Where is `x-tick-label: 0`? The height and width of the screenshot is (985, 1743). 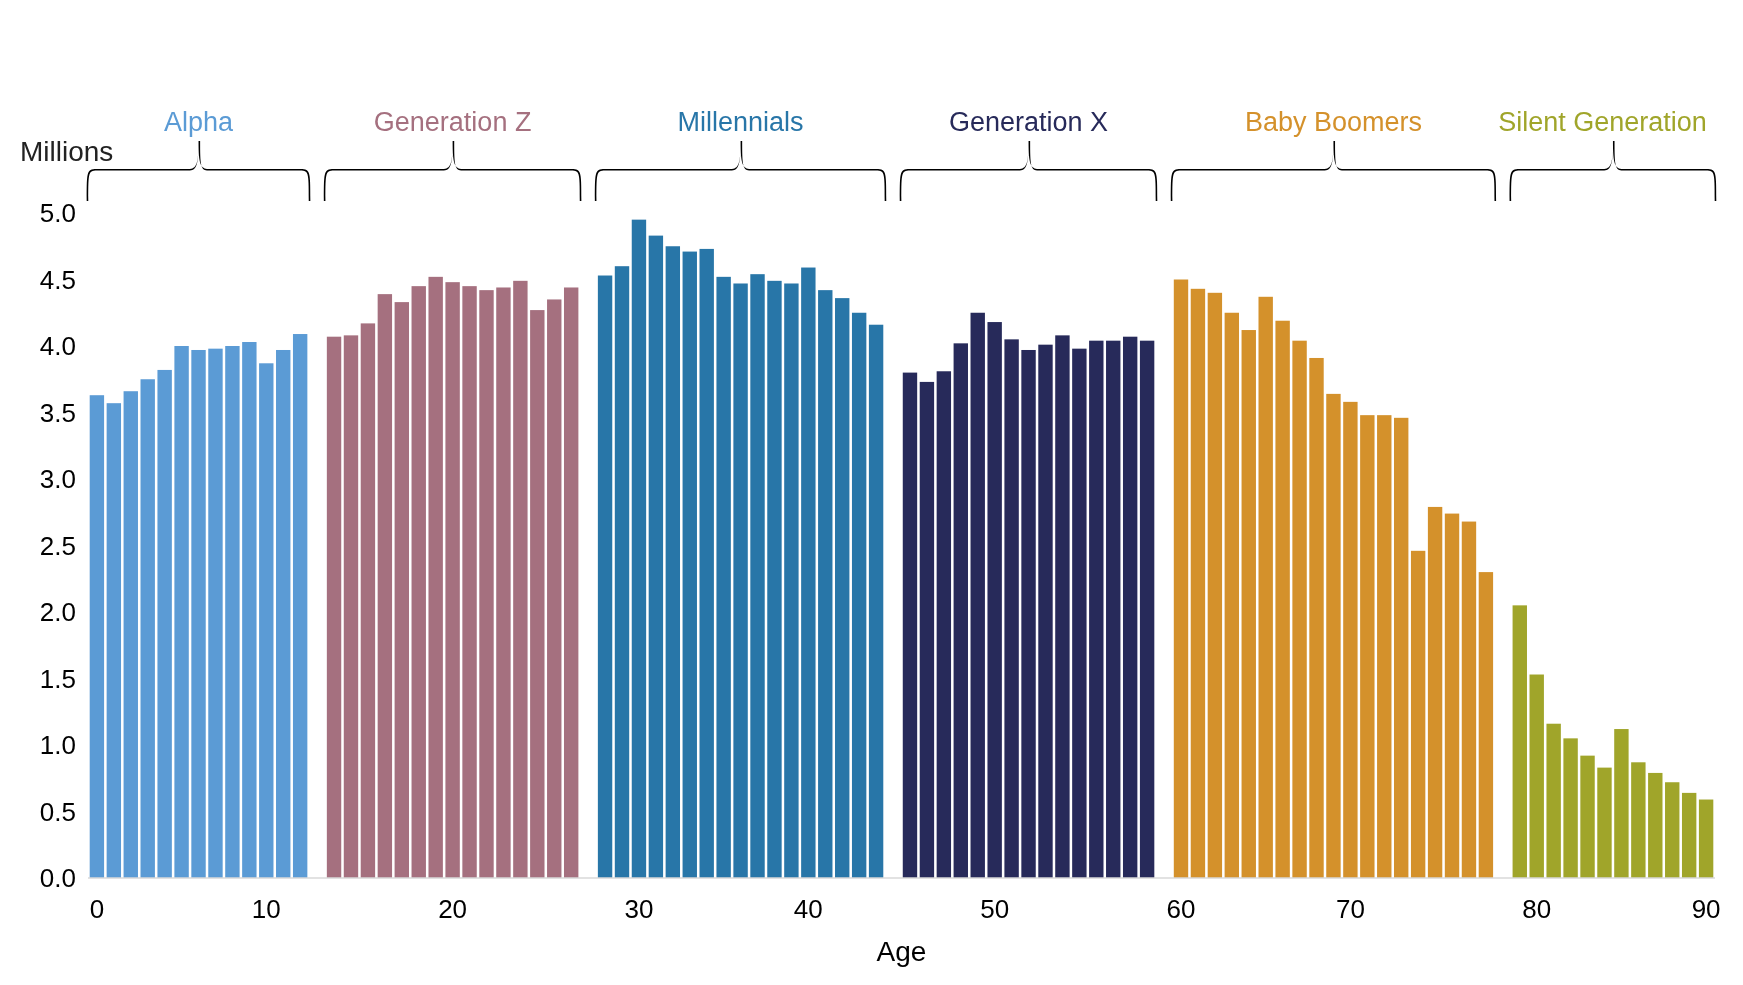
x-tick-label: 0 is located at coordinates (97, 909).